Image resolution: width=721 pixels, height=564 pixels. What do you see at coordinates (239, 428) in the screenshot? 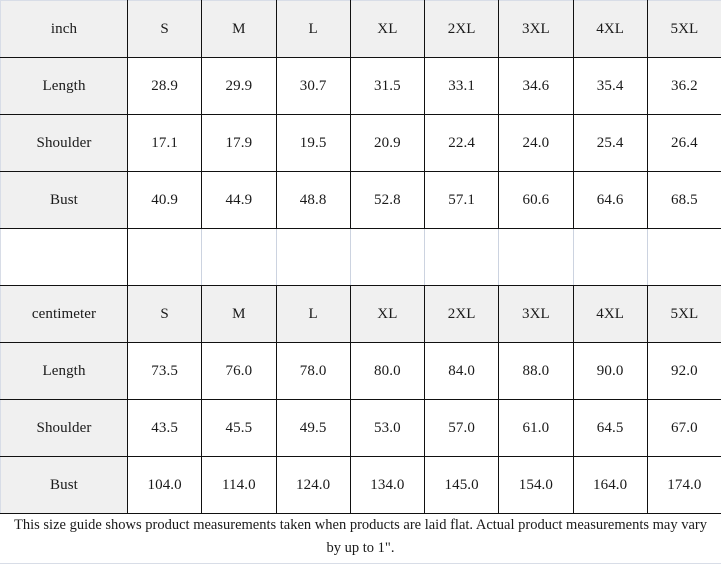
I see `cm-shoulder-m: 45.5` at bounding box center [239, 428].